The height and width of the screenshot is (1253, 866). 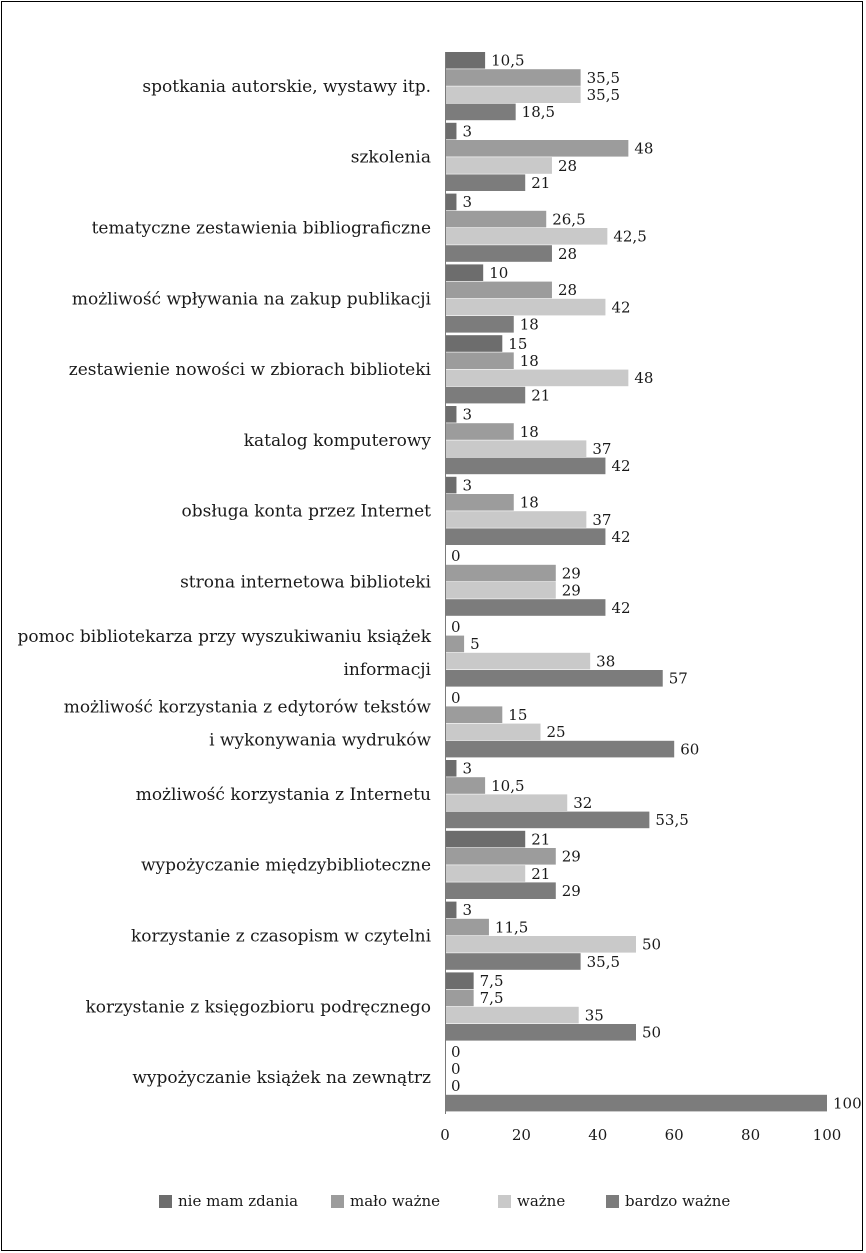 I want to click on bar-mało-ważne-12, so click(x=467, y=927).